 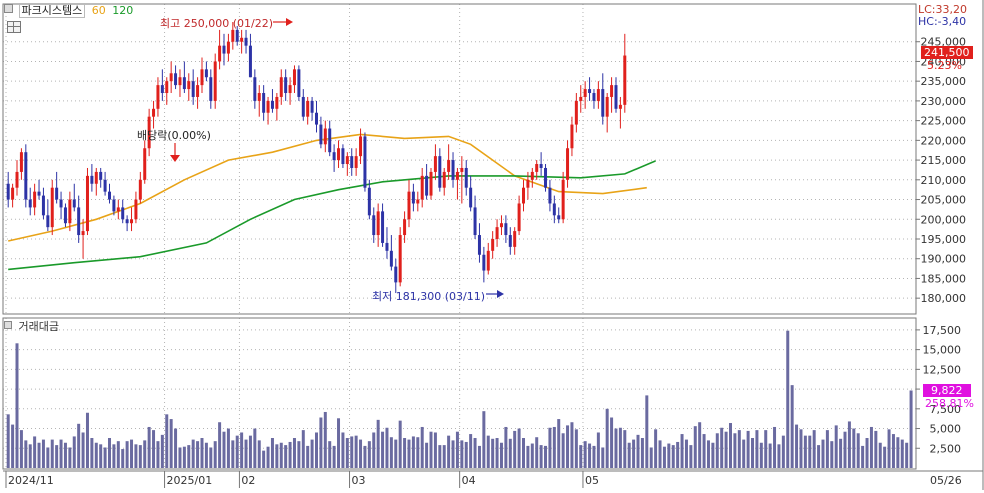 What do you see at coordinates (8, 325) in the screenshot?
I see `volume-menu-icon` at bounding box center [8, 325].